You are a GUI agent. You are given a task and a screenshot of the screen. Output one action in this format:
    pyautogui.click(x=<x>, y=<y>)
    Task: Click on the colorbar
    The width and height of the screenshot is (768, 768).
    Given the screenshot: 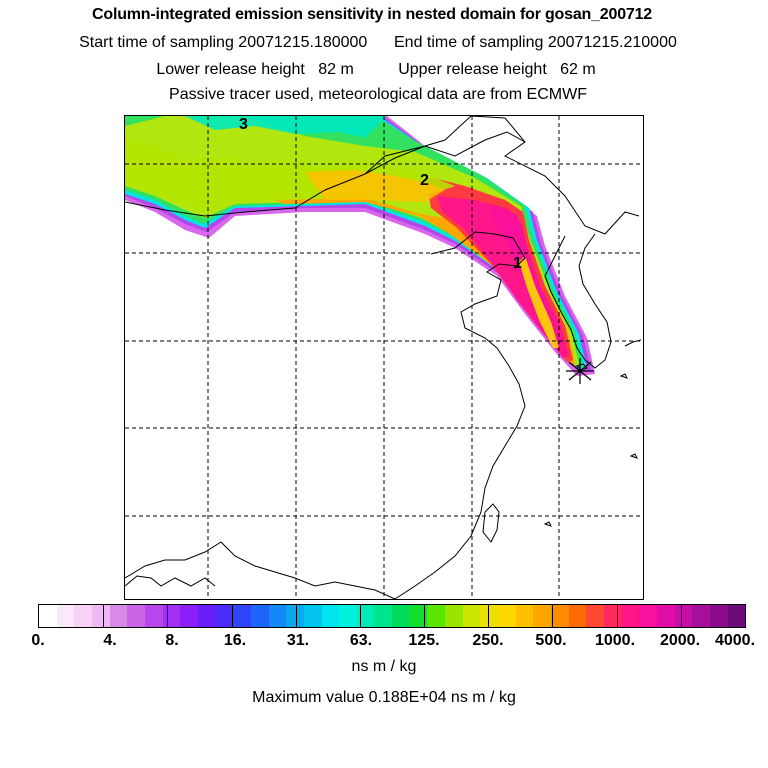 What is the action you would take?
    pyautogui.click(x=392, y=616)
    